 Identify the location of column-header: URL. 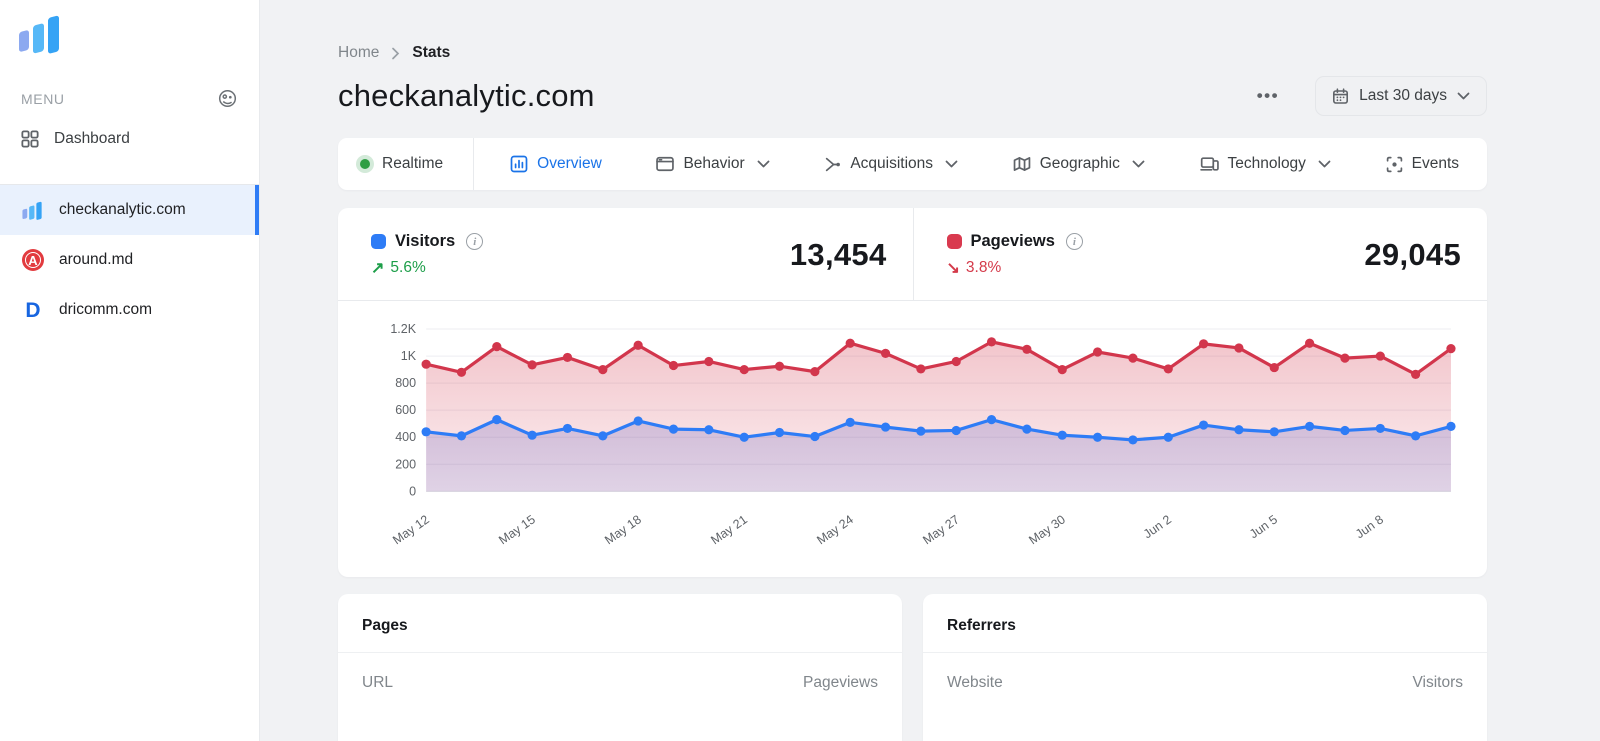
(378, 683).